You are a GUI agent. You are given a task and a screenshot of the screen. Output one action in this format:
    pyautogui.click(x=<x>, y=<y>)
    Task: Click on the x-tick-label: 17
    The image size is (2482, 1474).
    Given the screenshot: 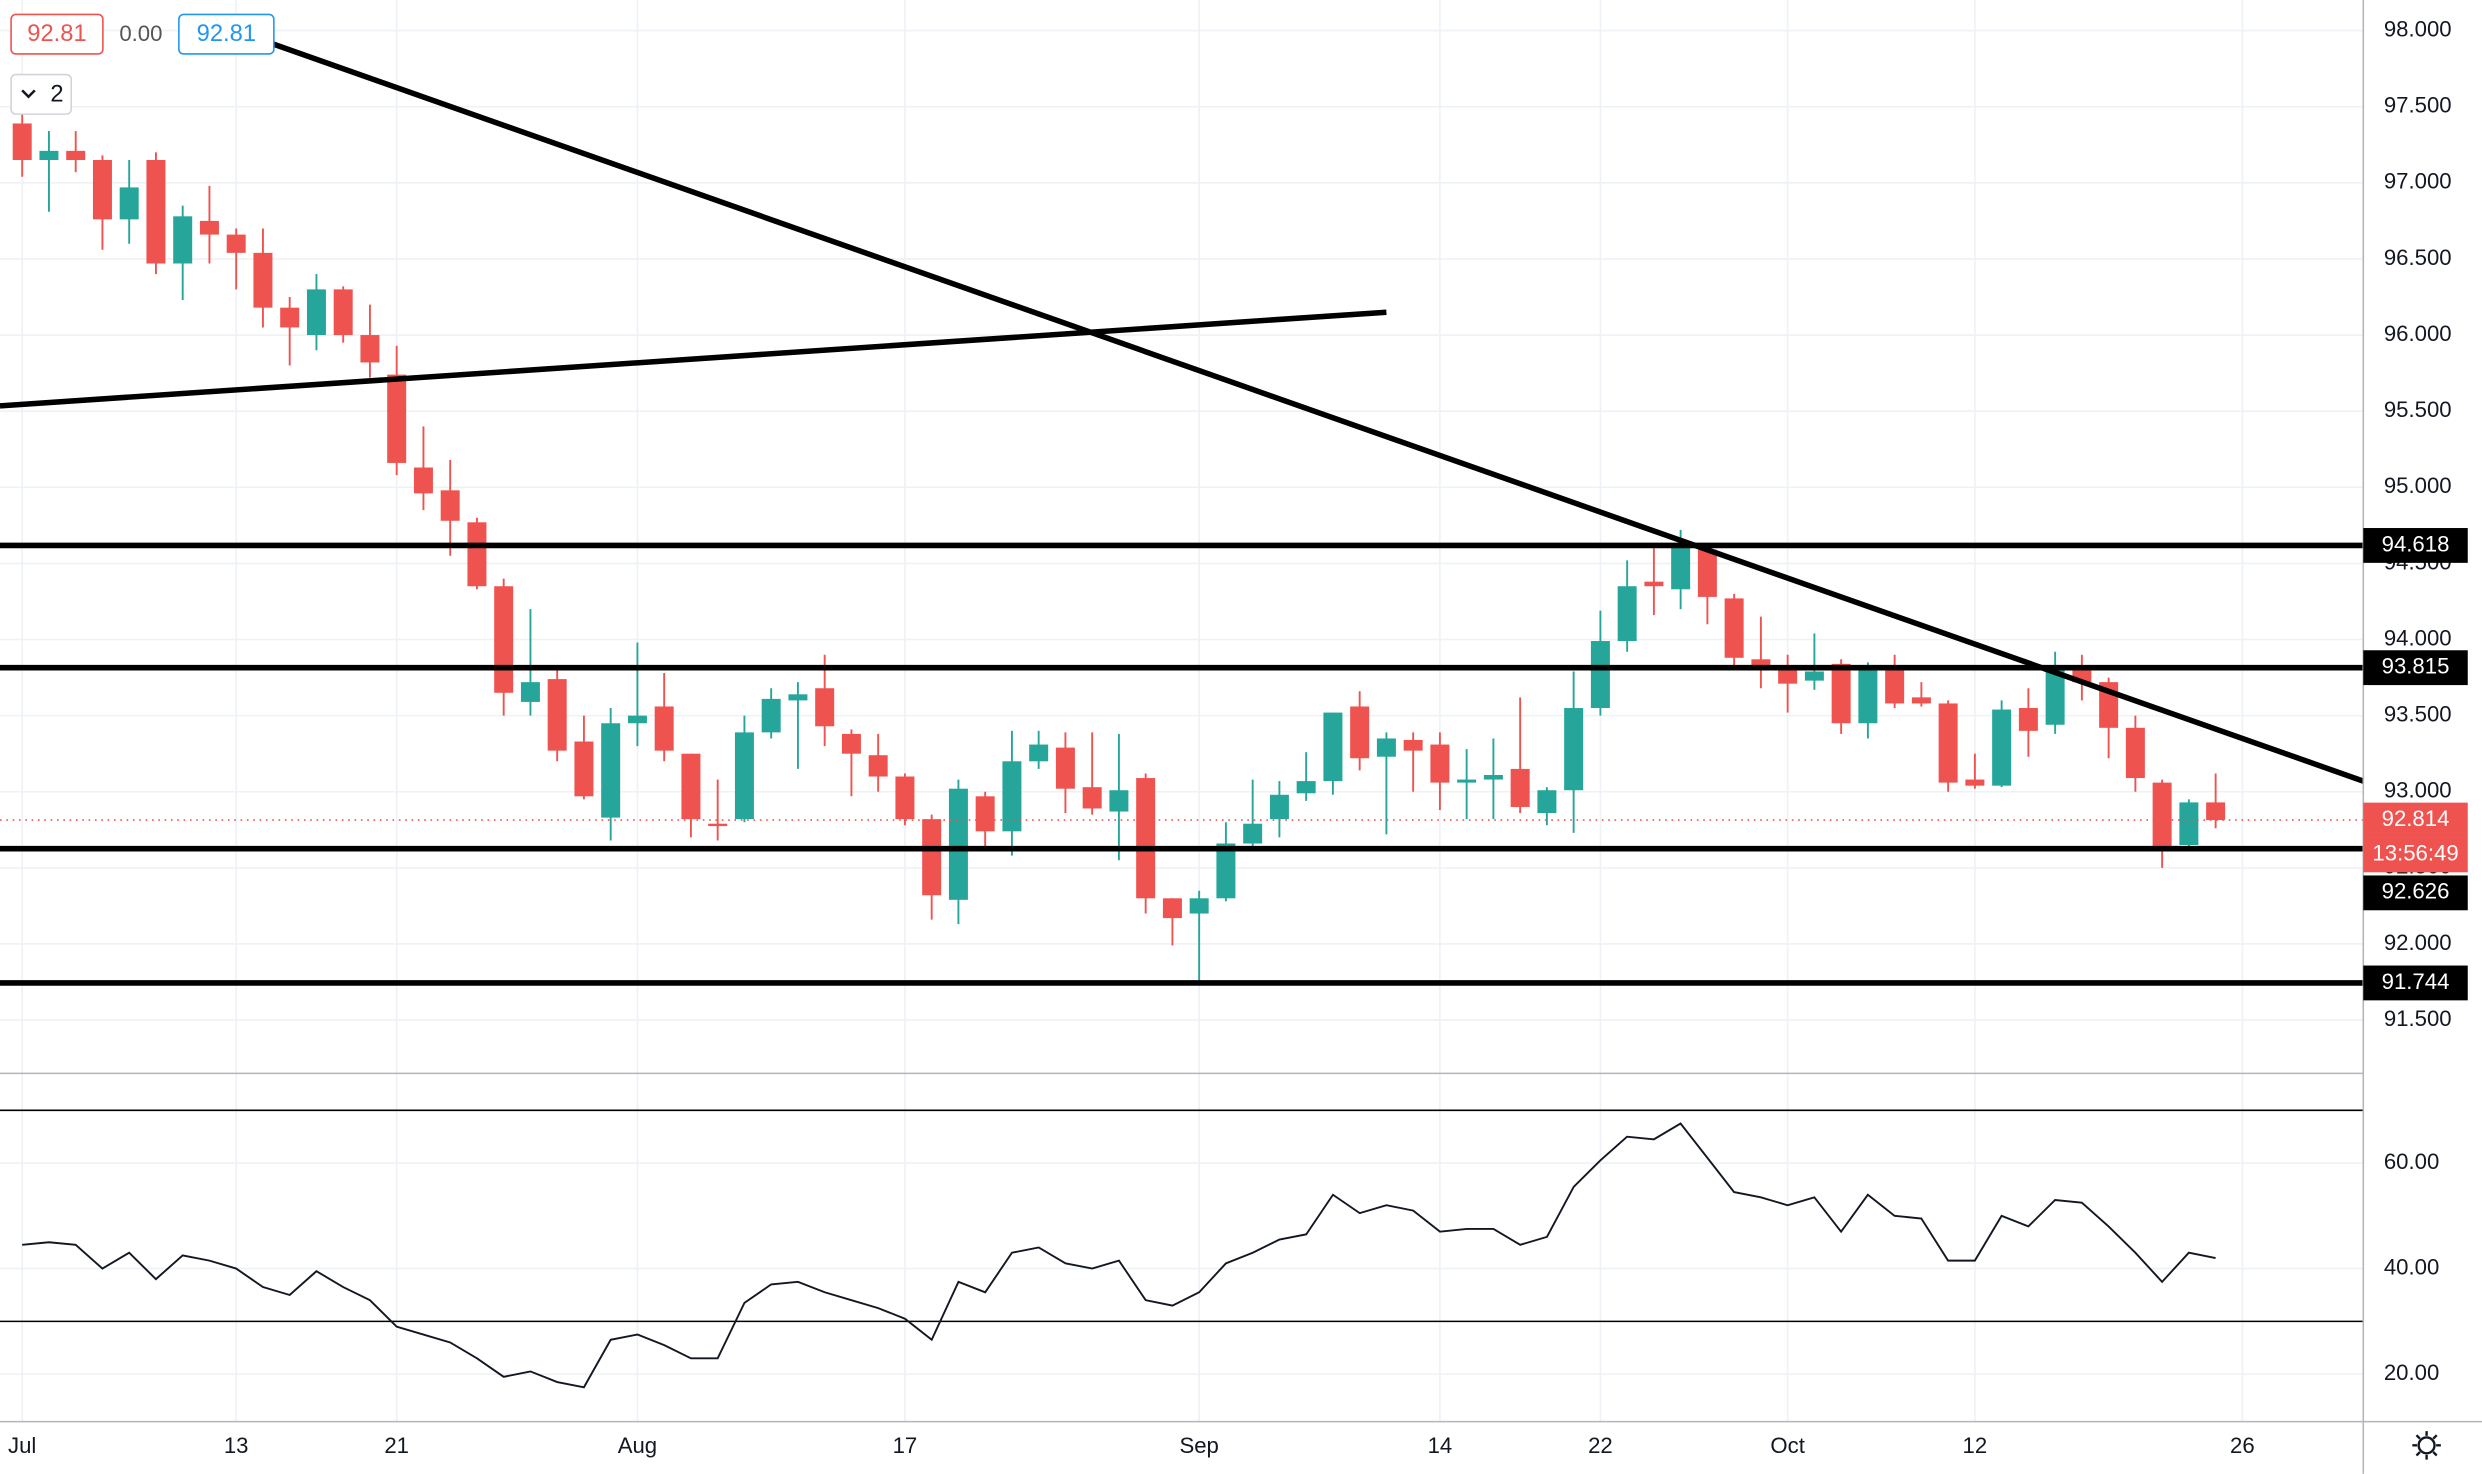 What is the action you would take?
    pyautogui.click(x=905, y=1445)
    